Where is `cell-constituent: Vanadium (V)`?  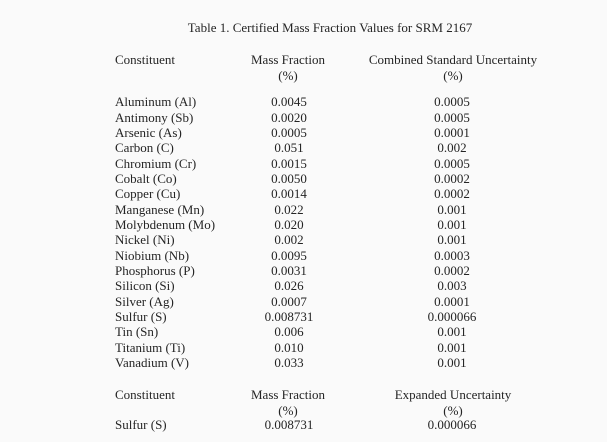 cell-constituent: Vanadium (V) is located at coordinates (152, 363).